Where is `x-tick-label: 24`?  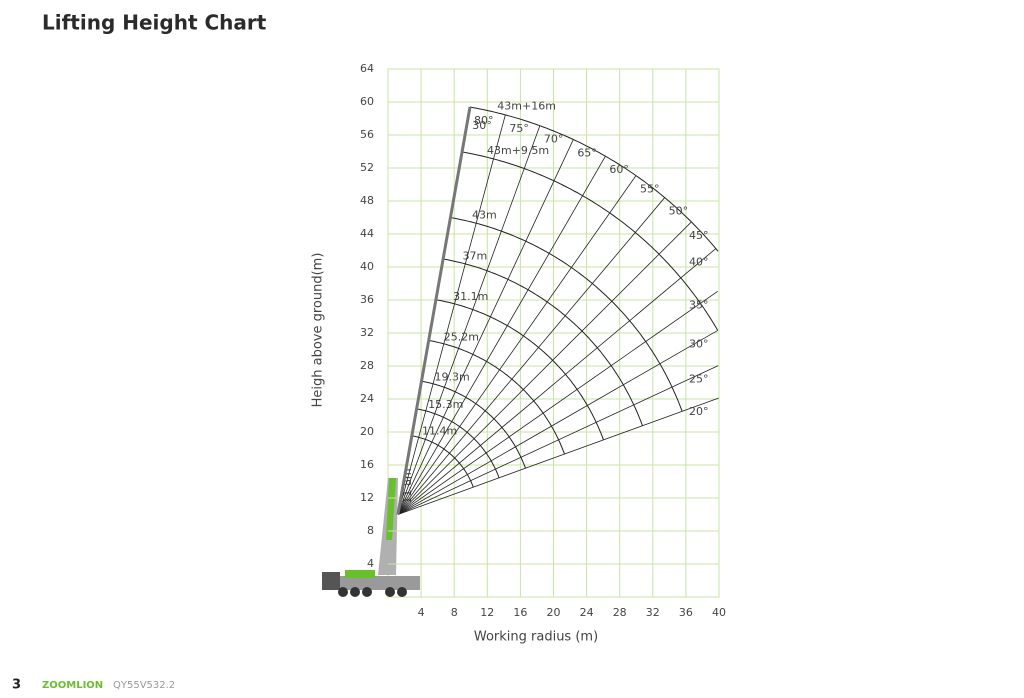
x-tick-label: 24 is located at coordinates (587, 612).